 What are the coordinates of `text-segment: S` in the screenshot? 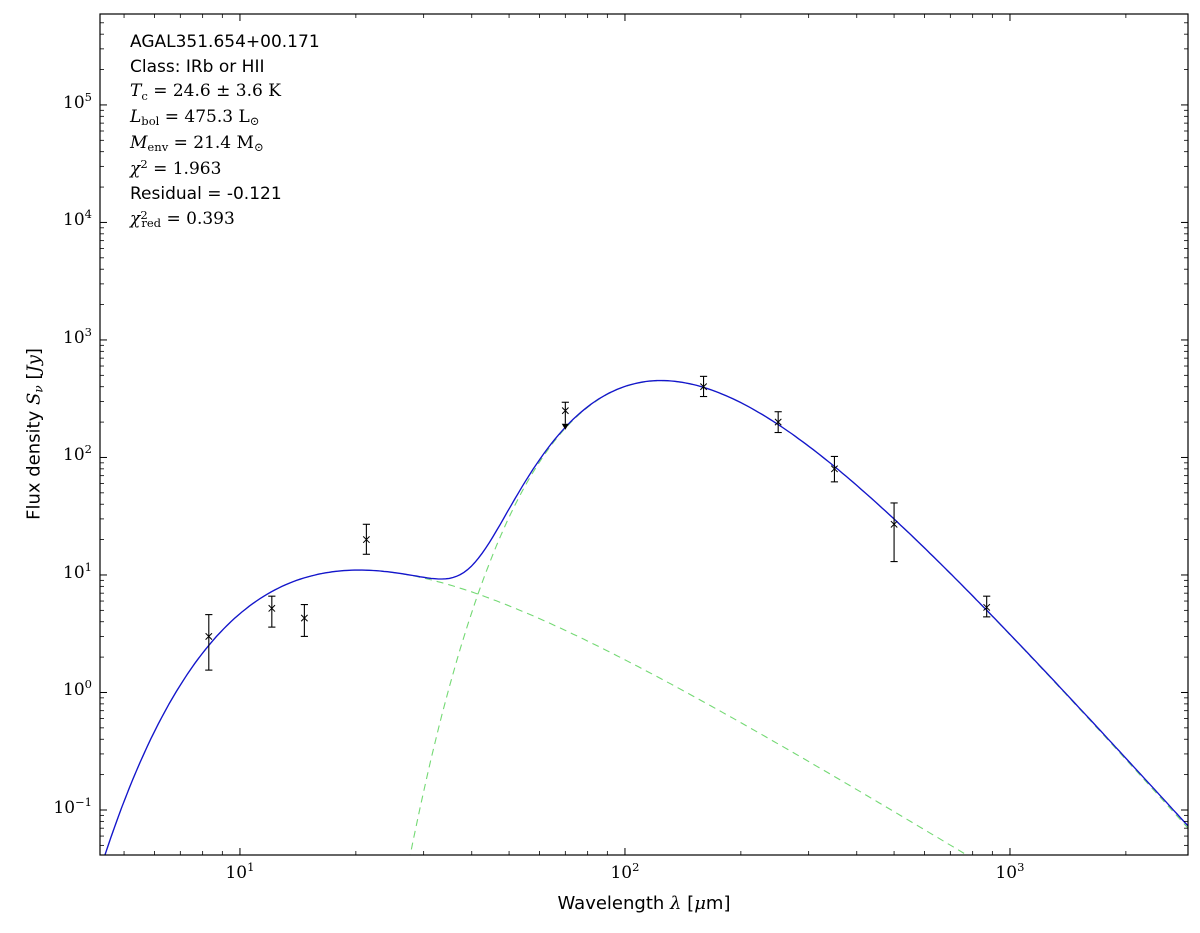 It's located at (34, 399).